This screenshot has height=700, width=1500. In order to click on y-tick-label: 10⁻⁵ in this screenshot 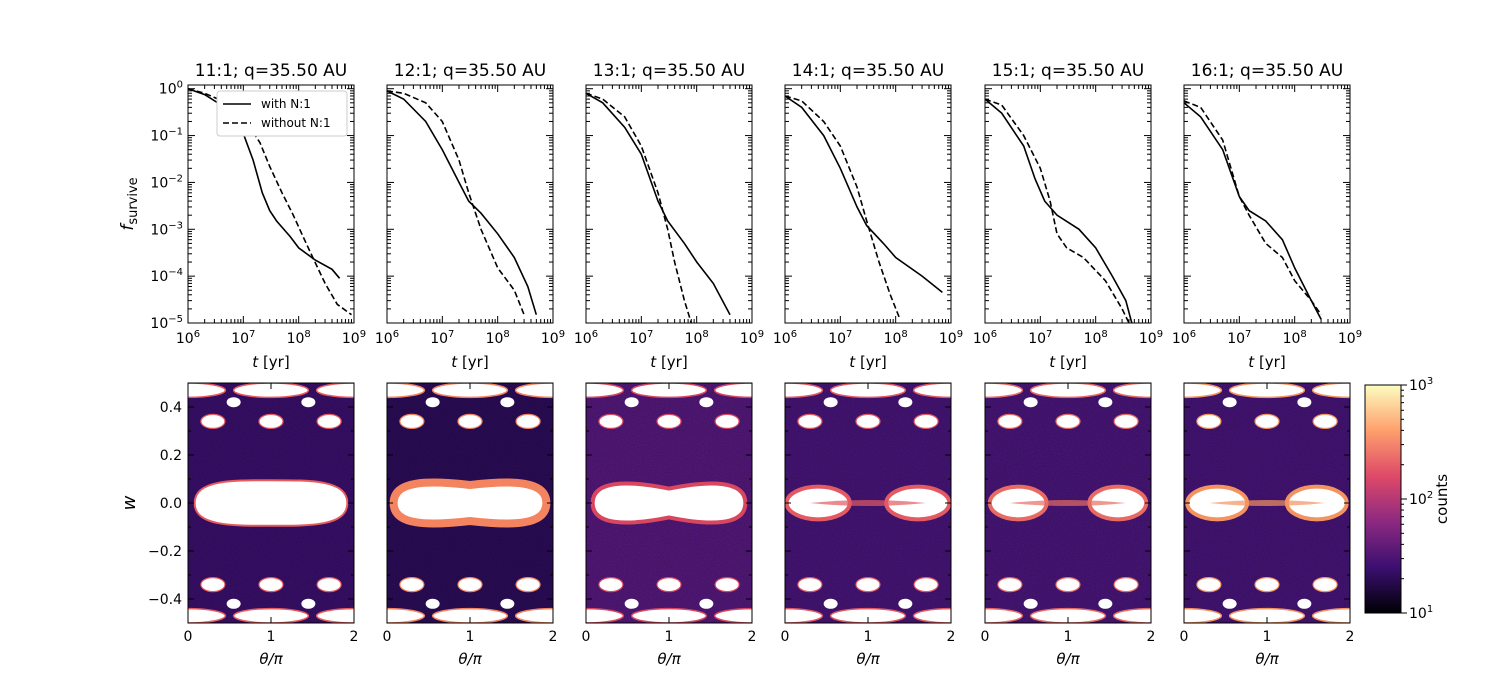, I will do `click(166, 323)`.